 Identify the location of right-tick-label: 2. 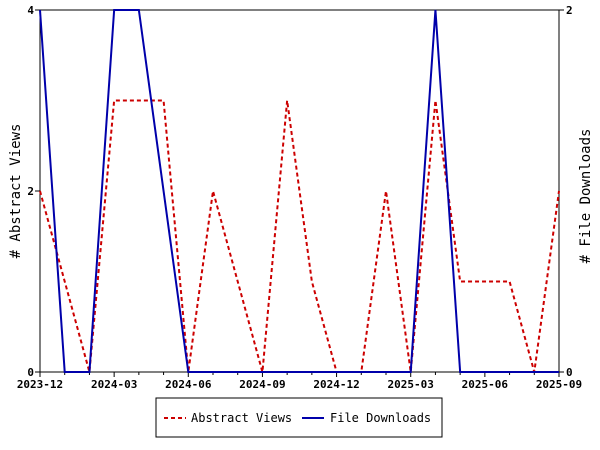
(569, 10).